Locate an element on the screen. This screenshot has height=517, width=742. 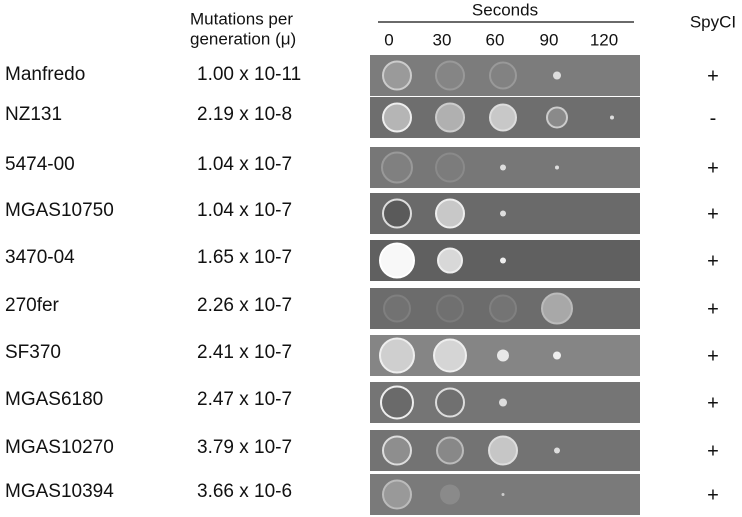
strain-name: 3470-04 is located at coordinates (40, 257).